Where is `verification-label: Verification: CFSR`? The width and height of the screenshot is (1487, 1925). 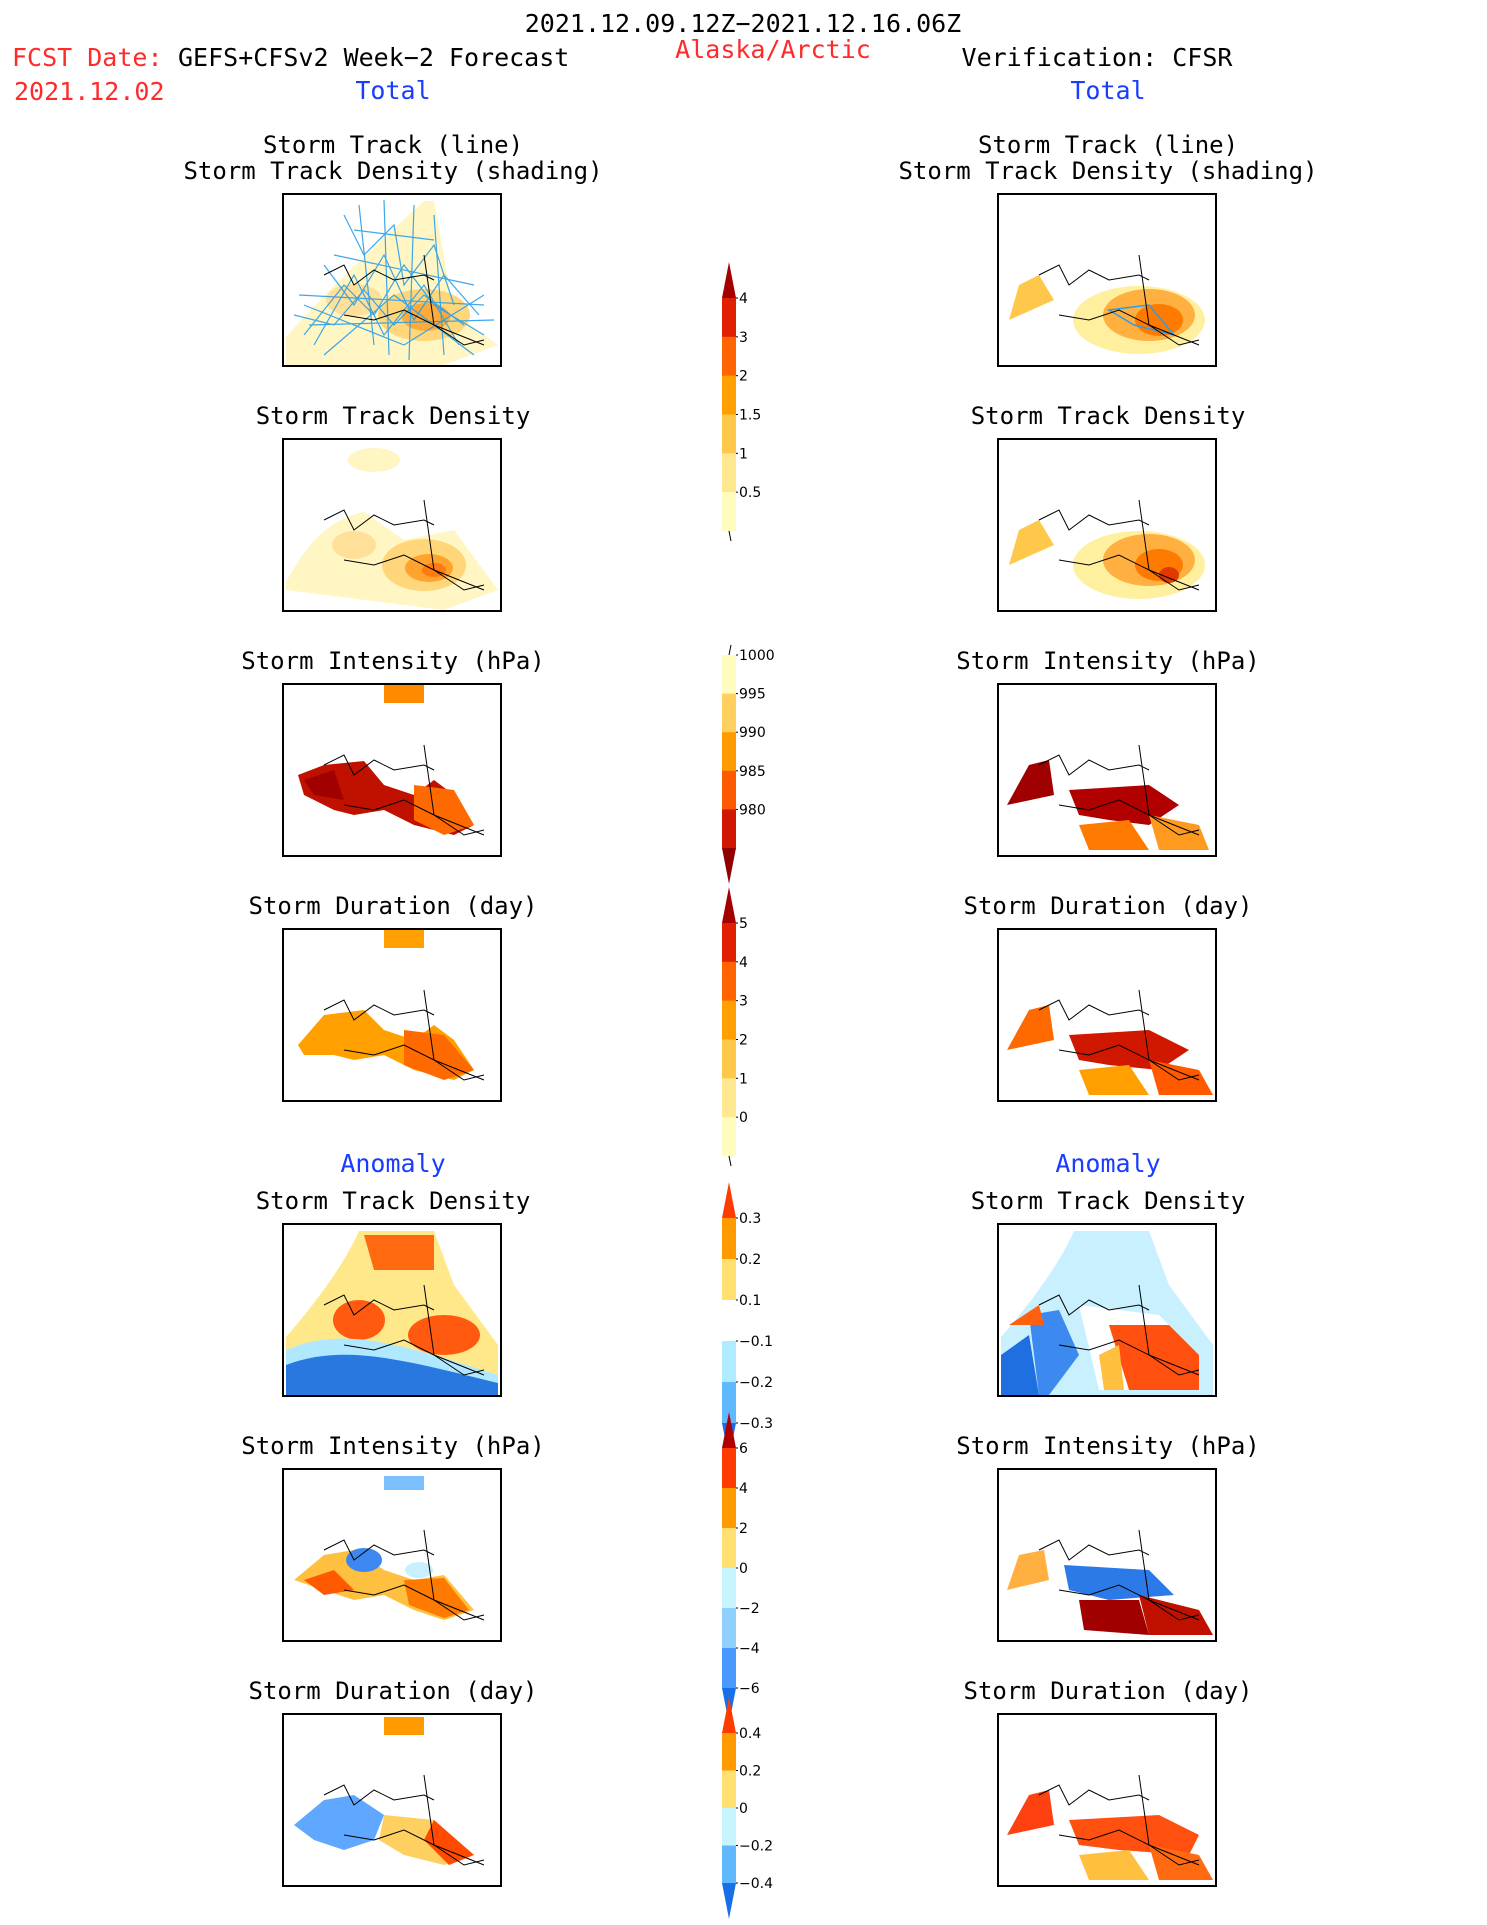 verification-label: Verification: CFSR is located at coordinates (1097, 57).